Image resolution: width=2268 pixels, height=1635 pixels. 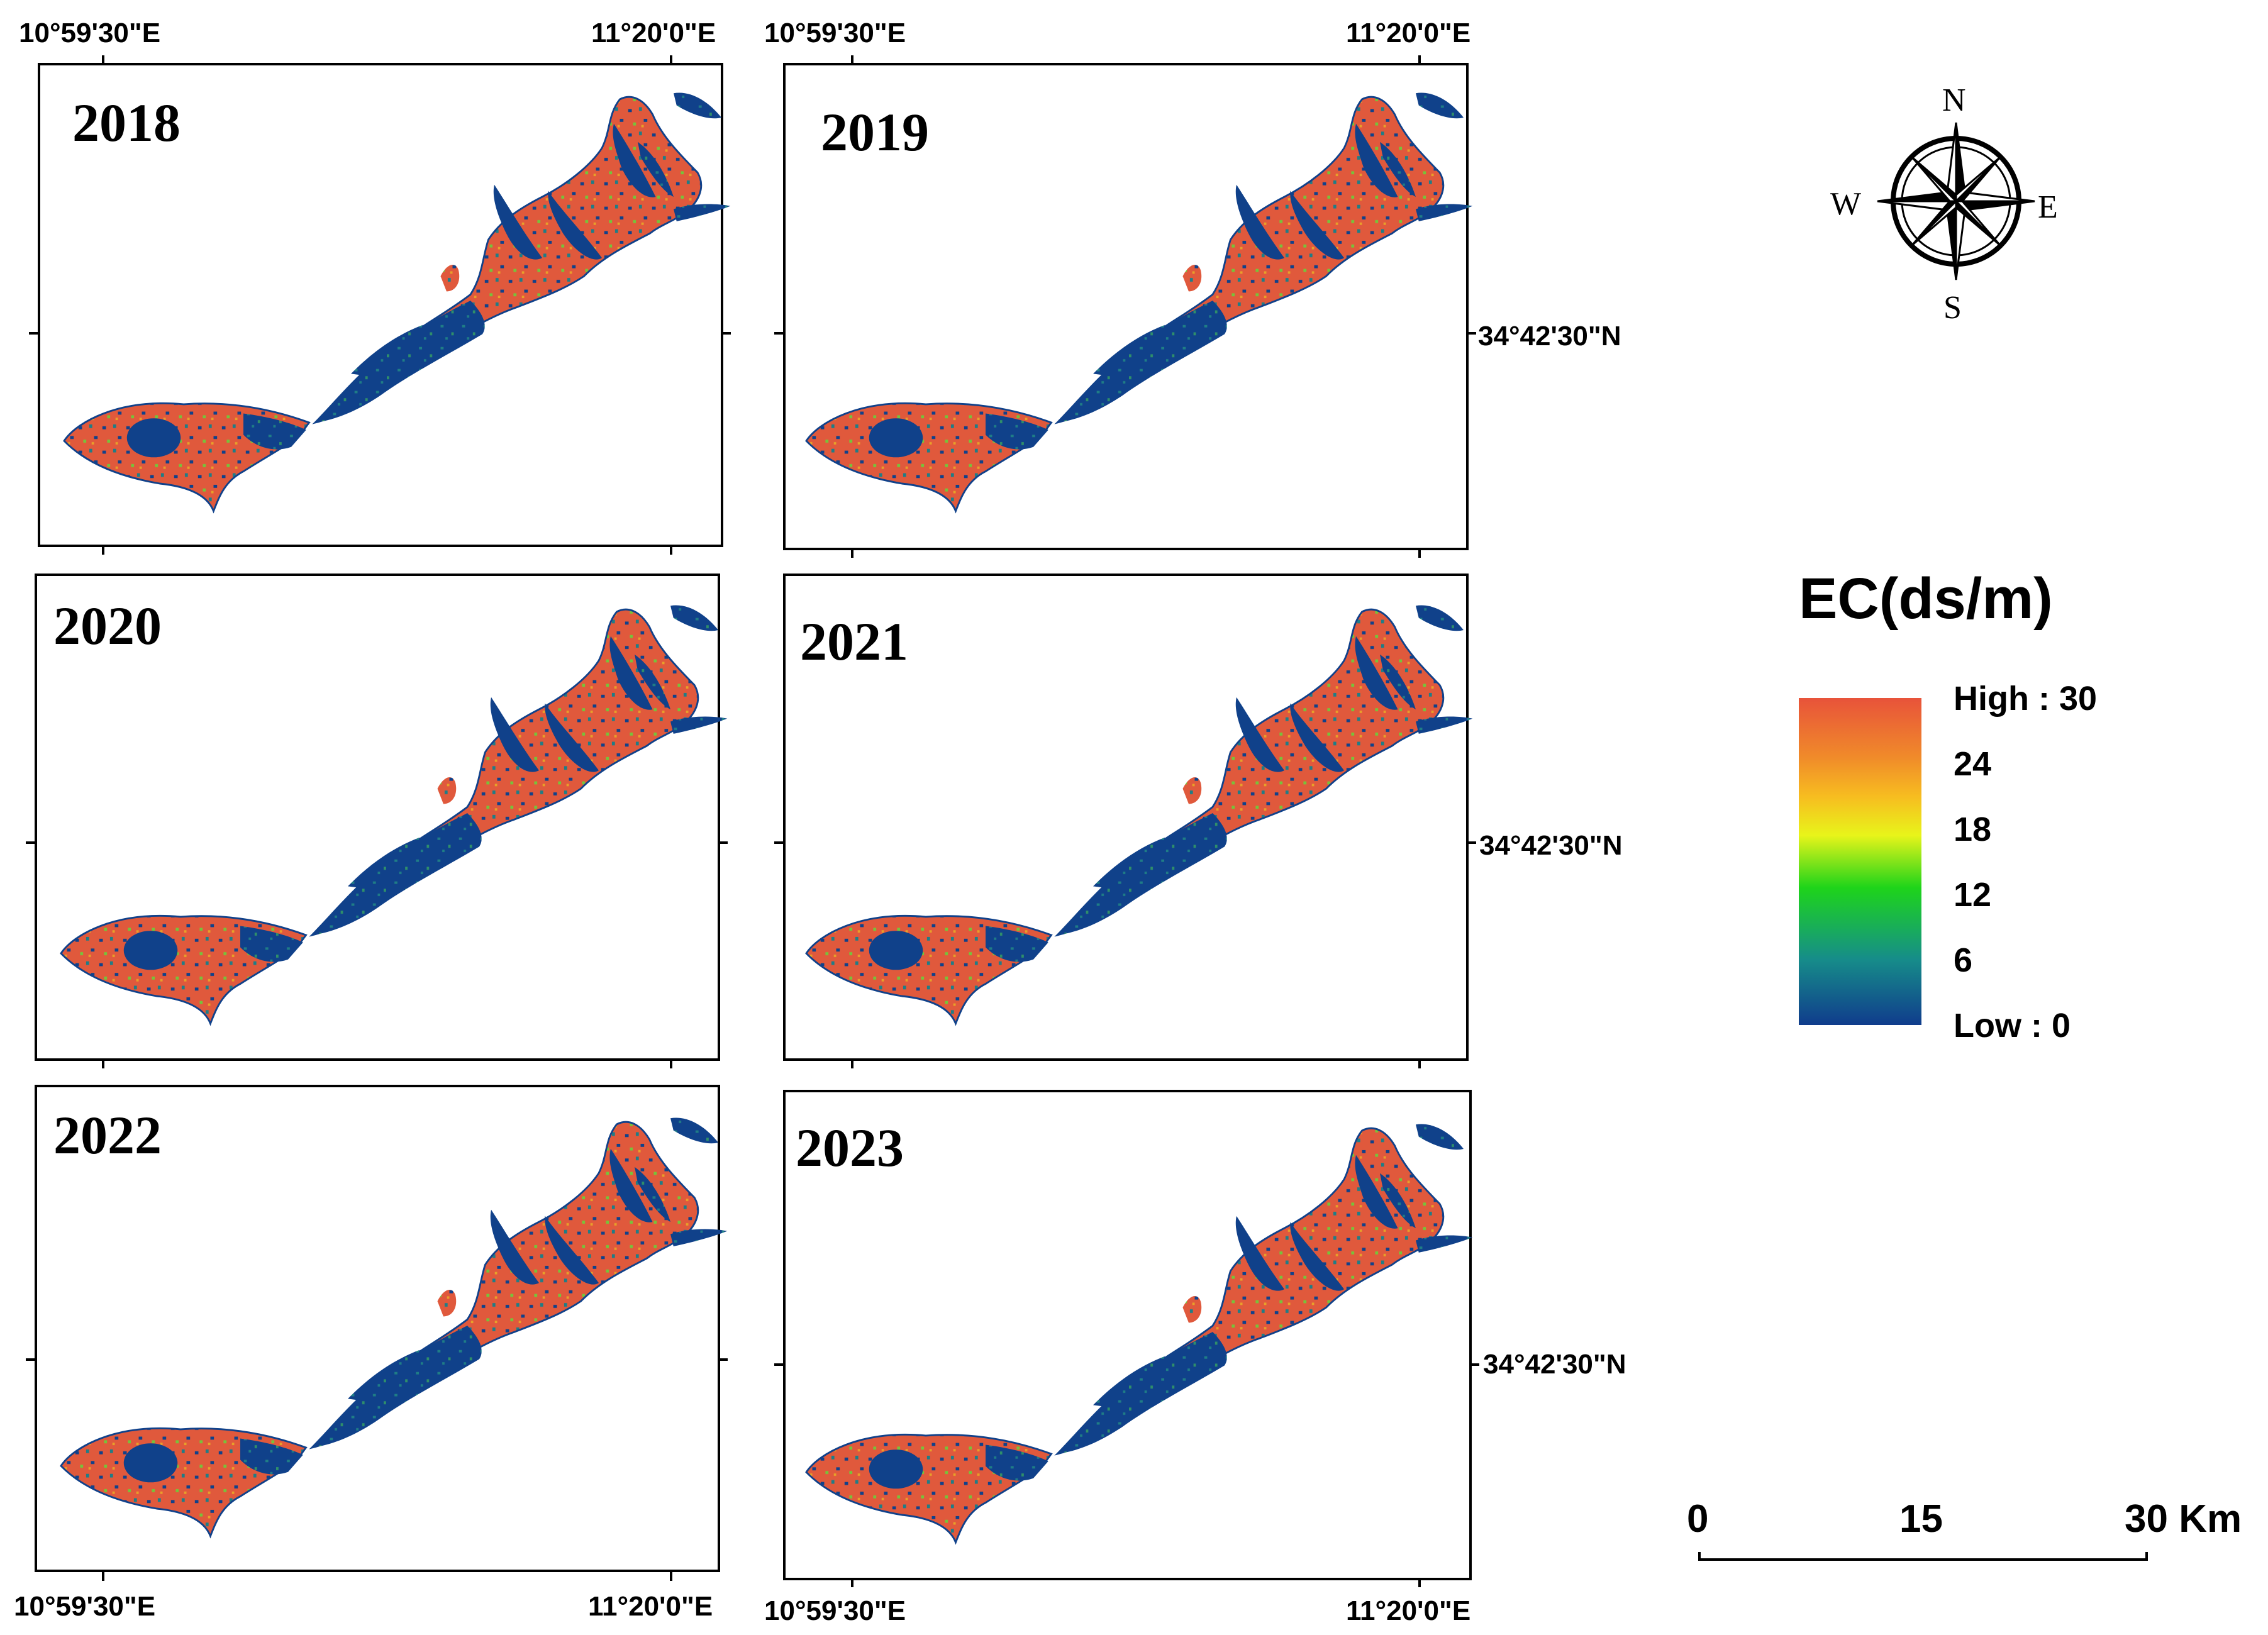 I want to click on compass-n: N, so click(x=1954, y=100).